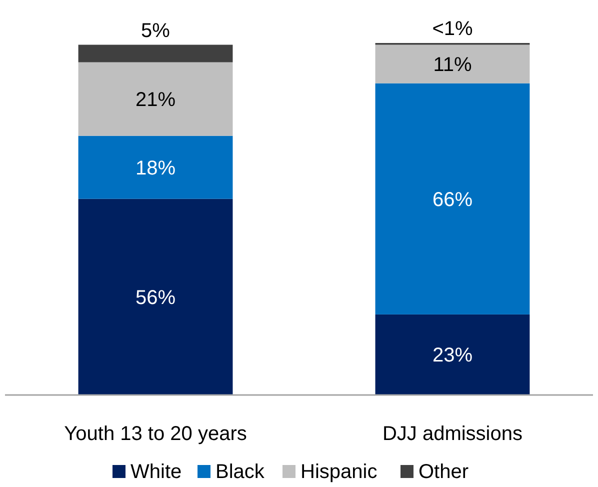 The width and height of the screenshot is (598, 487). I want to click on data-label: 11%, so click(452, 65).